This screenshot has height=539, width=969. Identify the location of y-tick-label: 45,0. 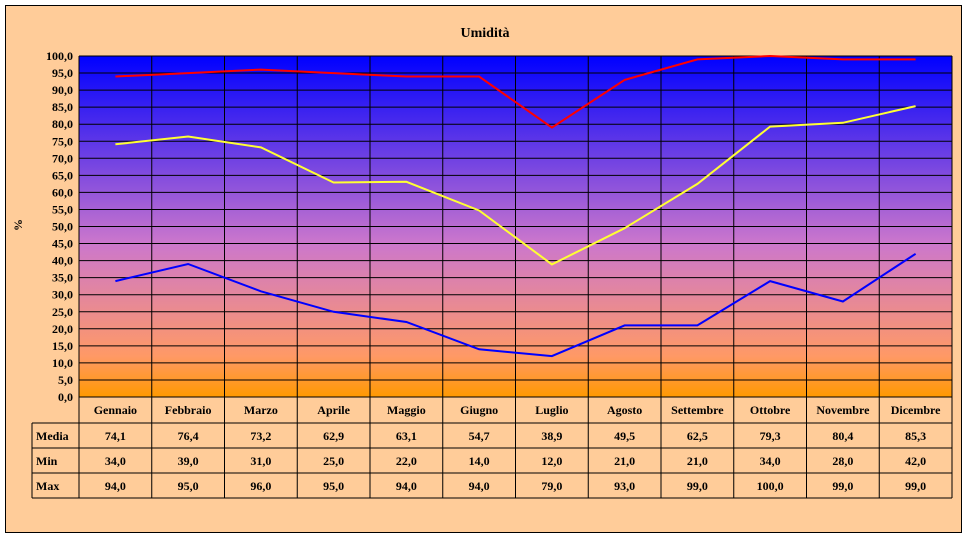
(62, 244).